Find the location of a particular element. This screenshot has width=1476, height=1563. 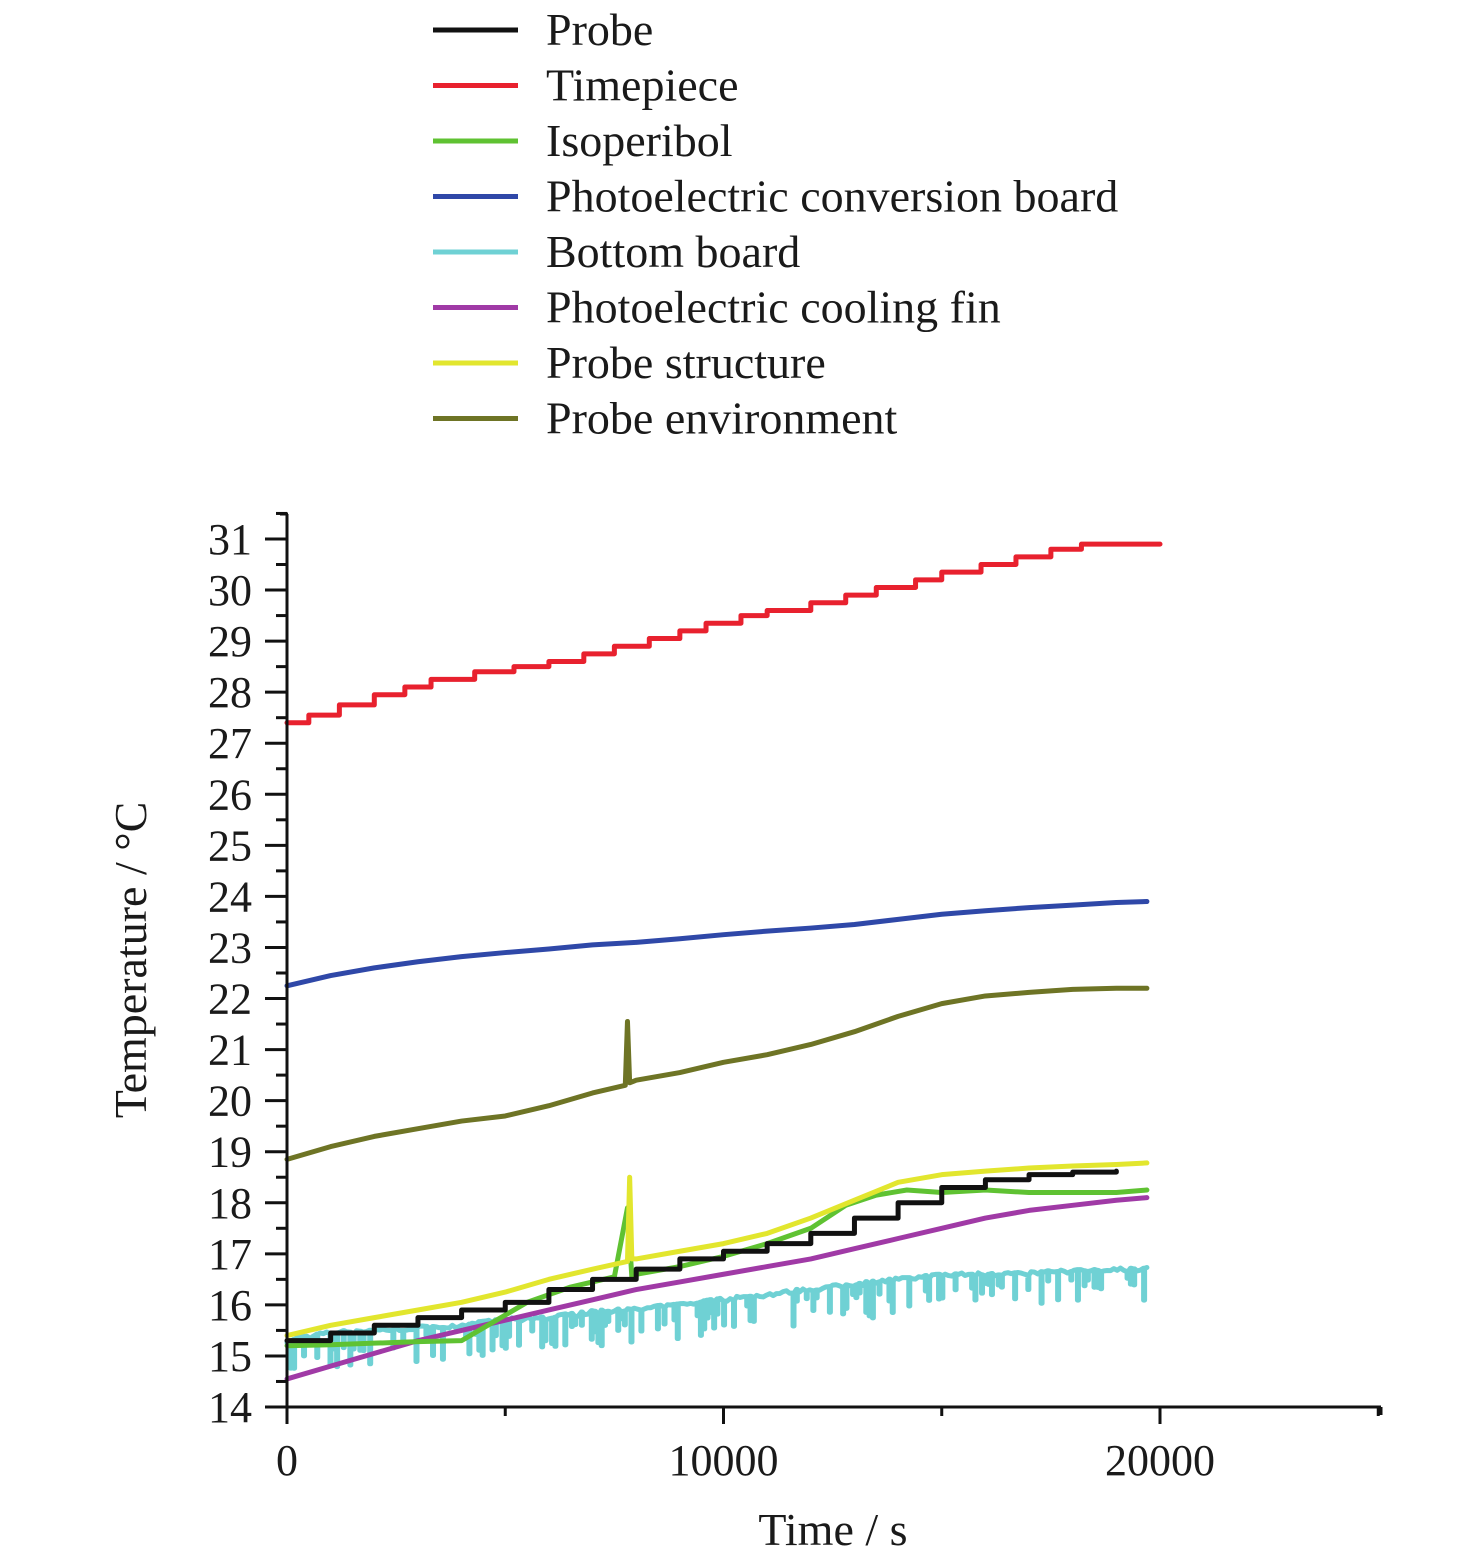

legend-item: Isoperibol is located at coordinates (583, 140).